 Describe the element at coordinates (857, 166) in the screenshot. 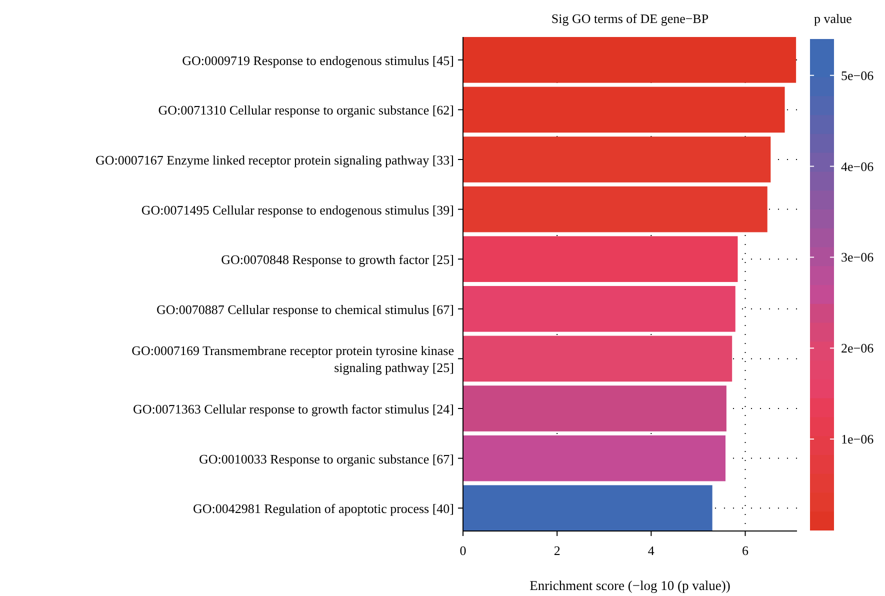

I see `color-bar-label: 4e−06` at that location.